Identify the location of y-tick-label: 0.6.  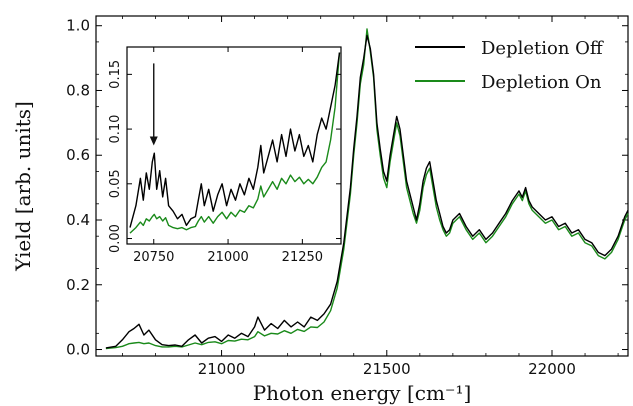
(78, 155).